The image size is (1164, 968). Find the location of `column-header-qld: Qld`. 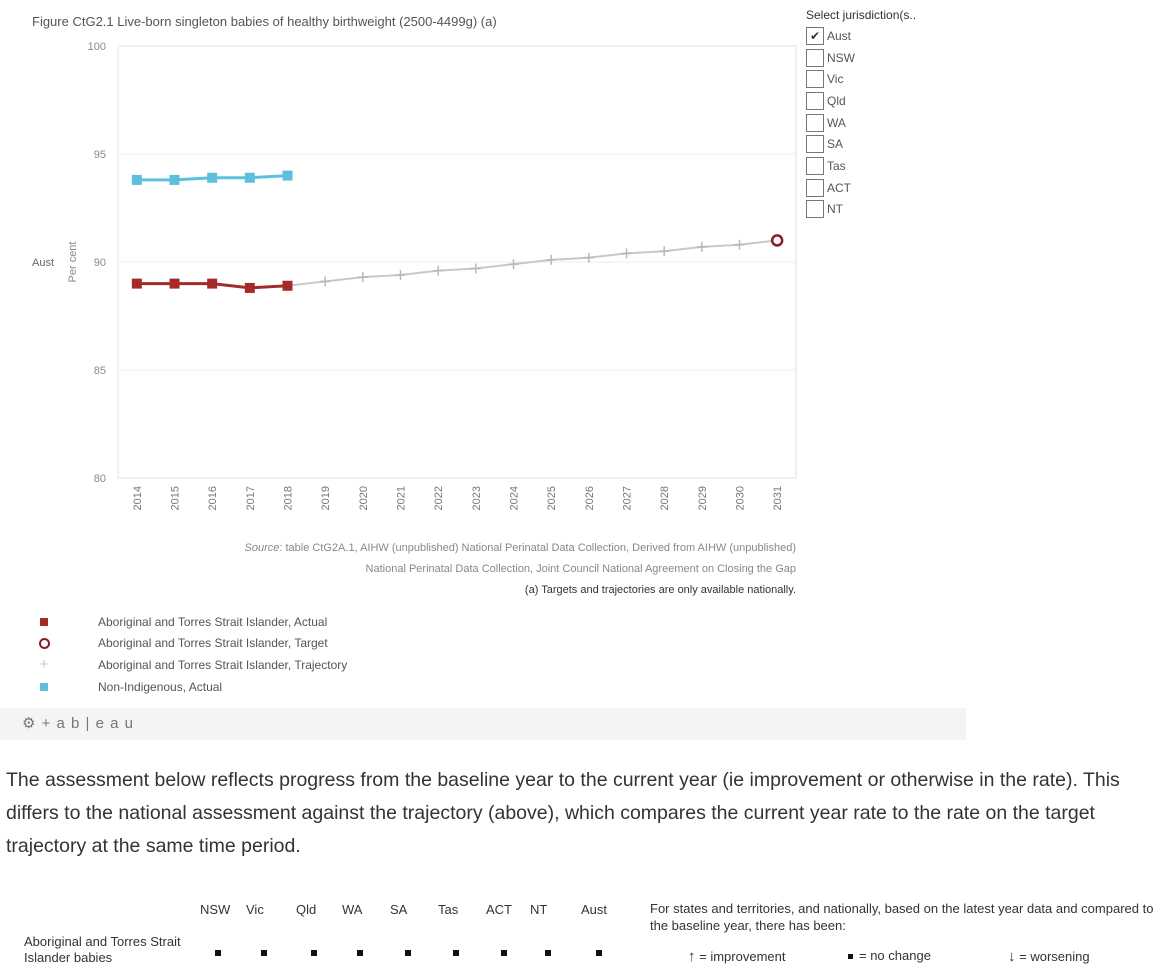

column-header-qld: Qld is located at coordinates (306, 909).